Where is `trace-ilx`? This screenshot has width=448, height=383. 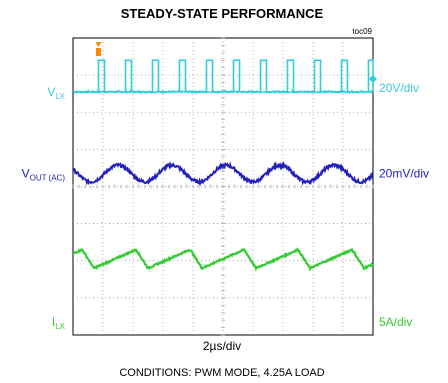
trace-ilx is located at coordinates (223, 259).